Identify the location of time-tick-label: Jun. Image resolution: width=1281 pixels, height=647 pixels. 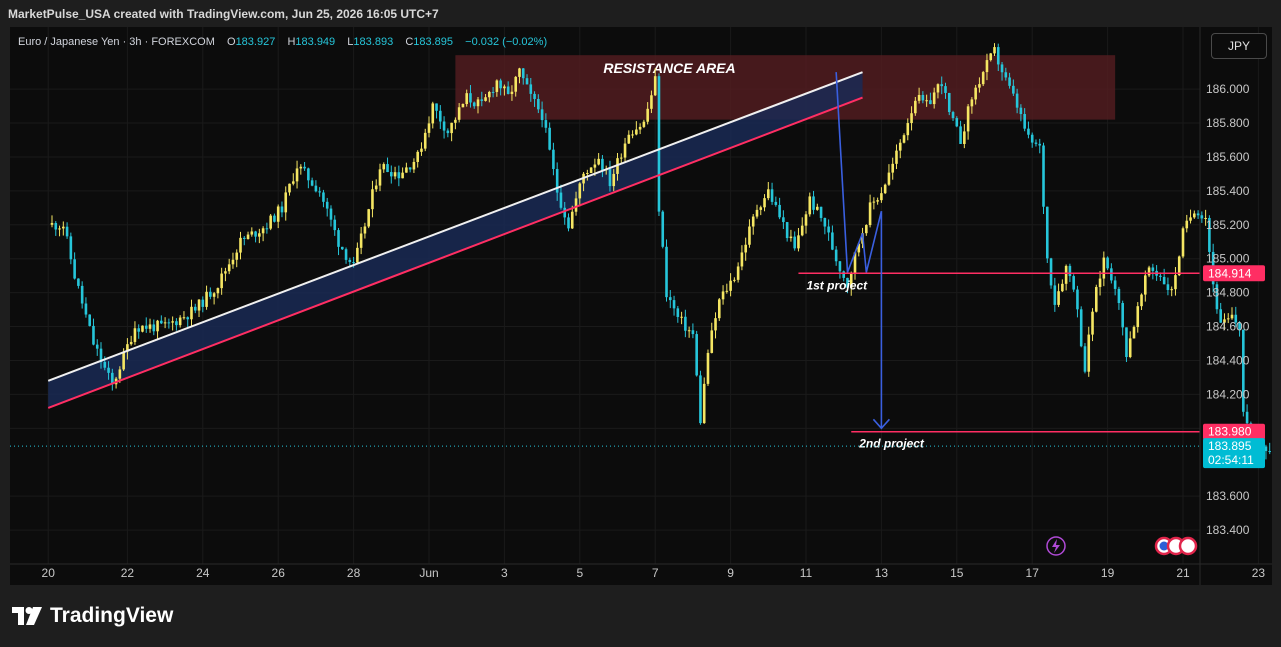
(428, 573).